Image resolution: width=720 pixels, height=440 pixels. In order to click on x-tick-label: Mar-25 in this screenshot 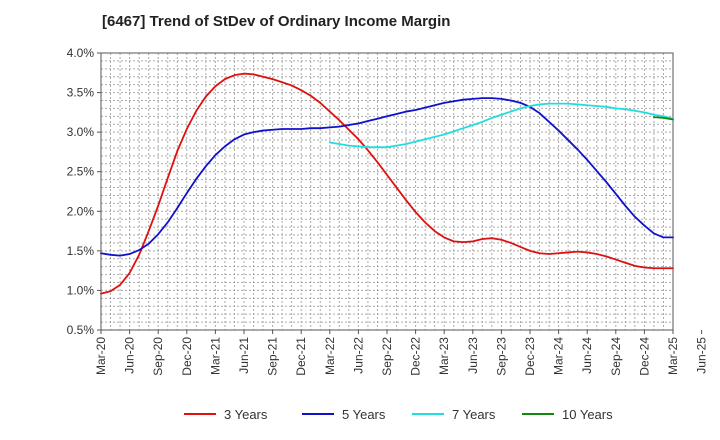, I will do `click(673, 356)`.